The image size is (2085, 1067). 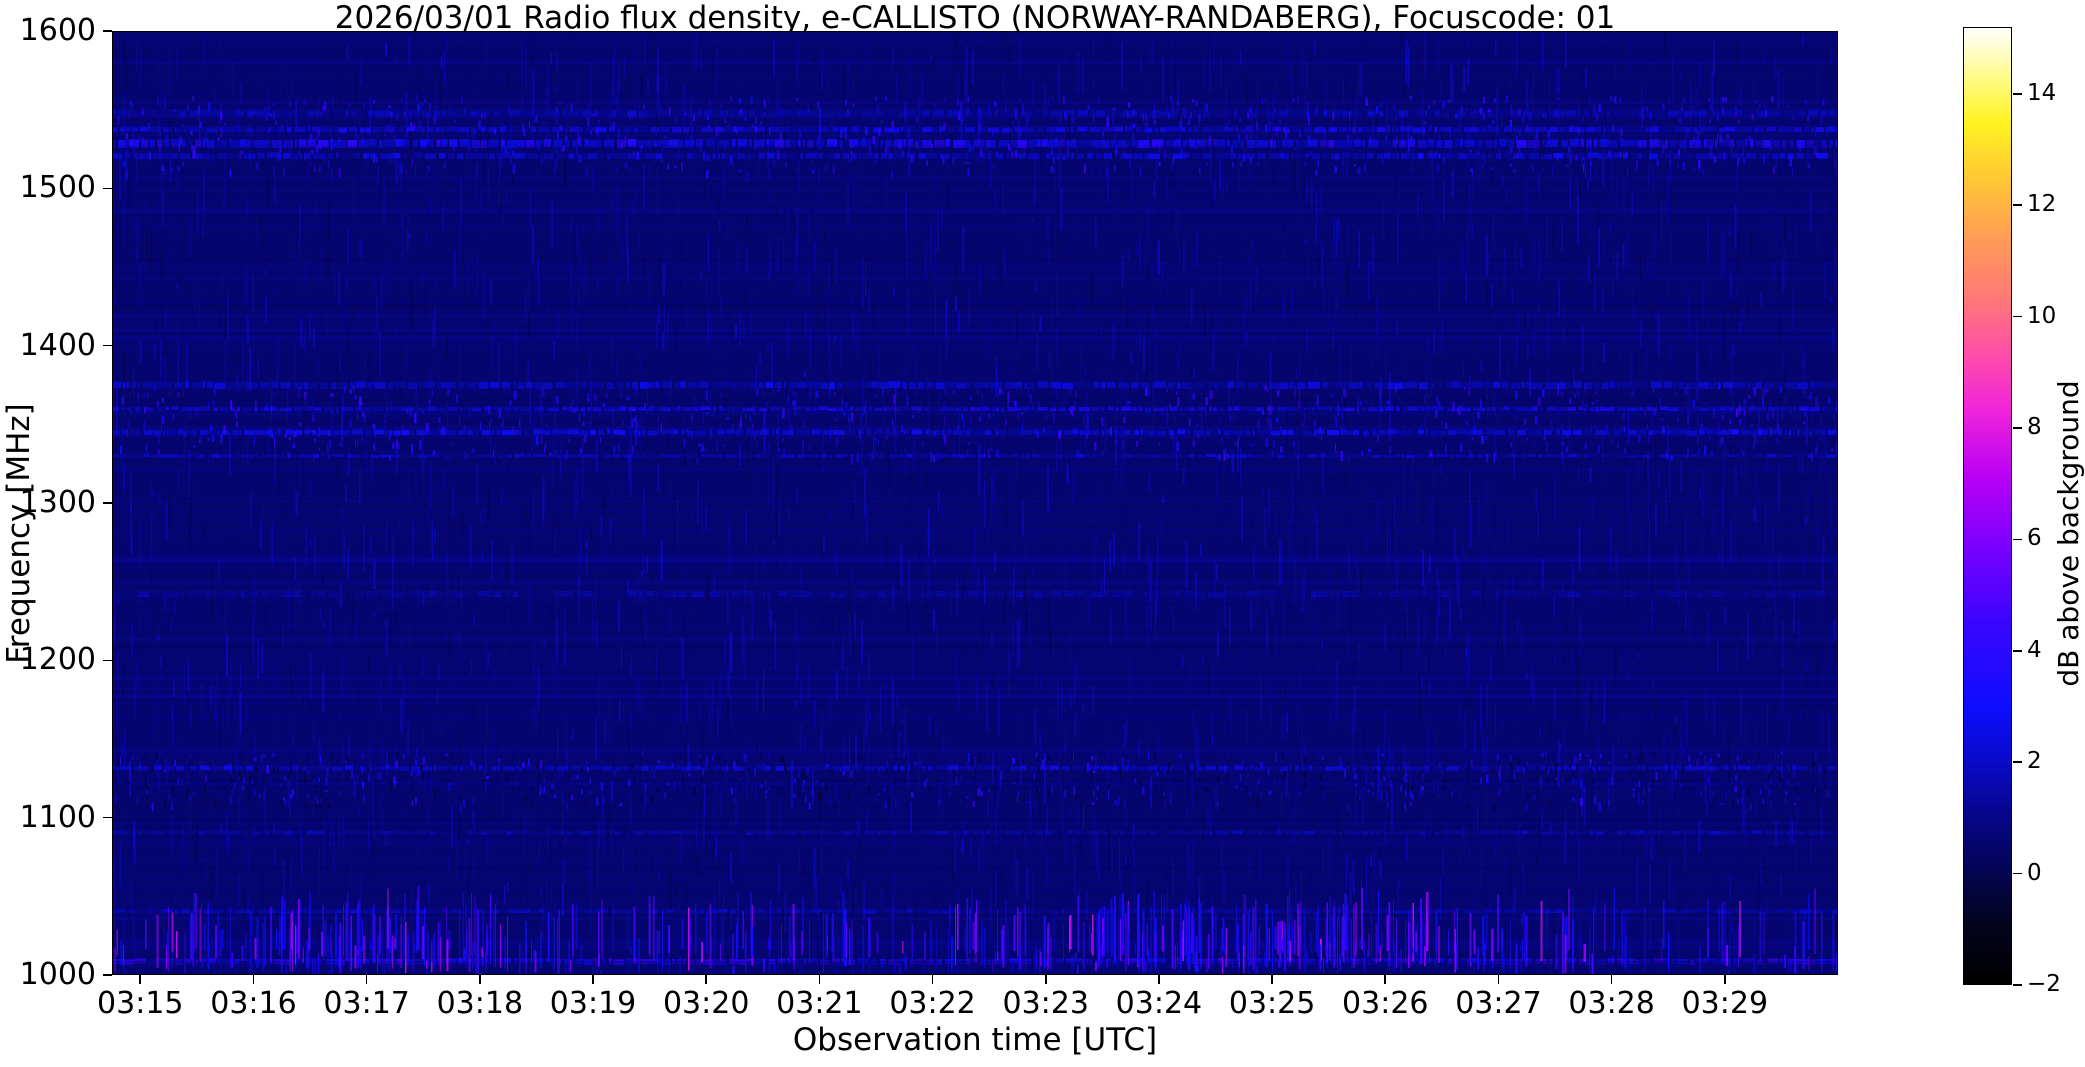 I want to click on x-tick-label: 03:20, so click(x=706, y=1003).